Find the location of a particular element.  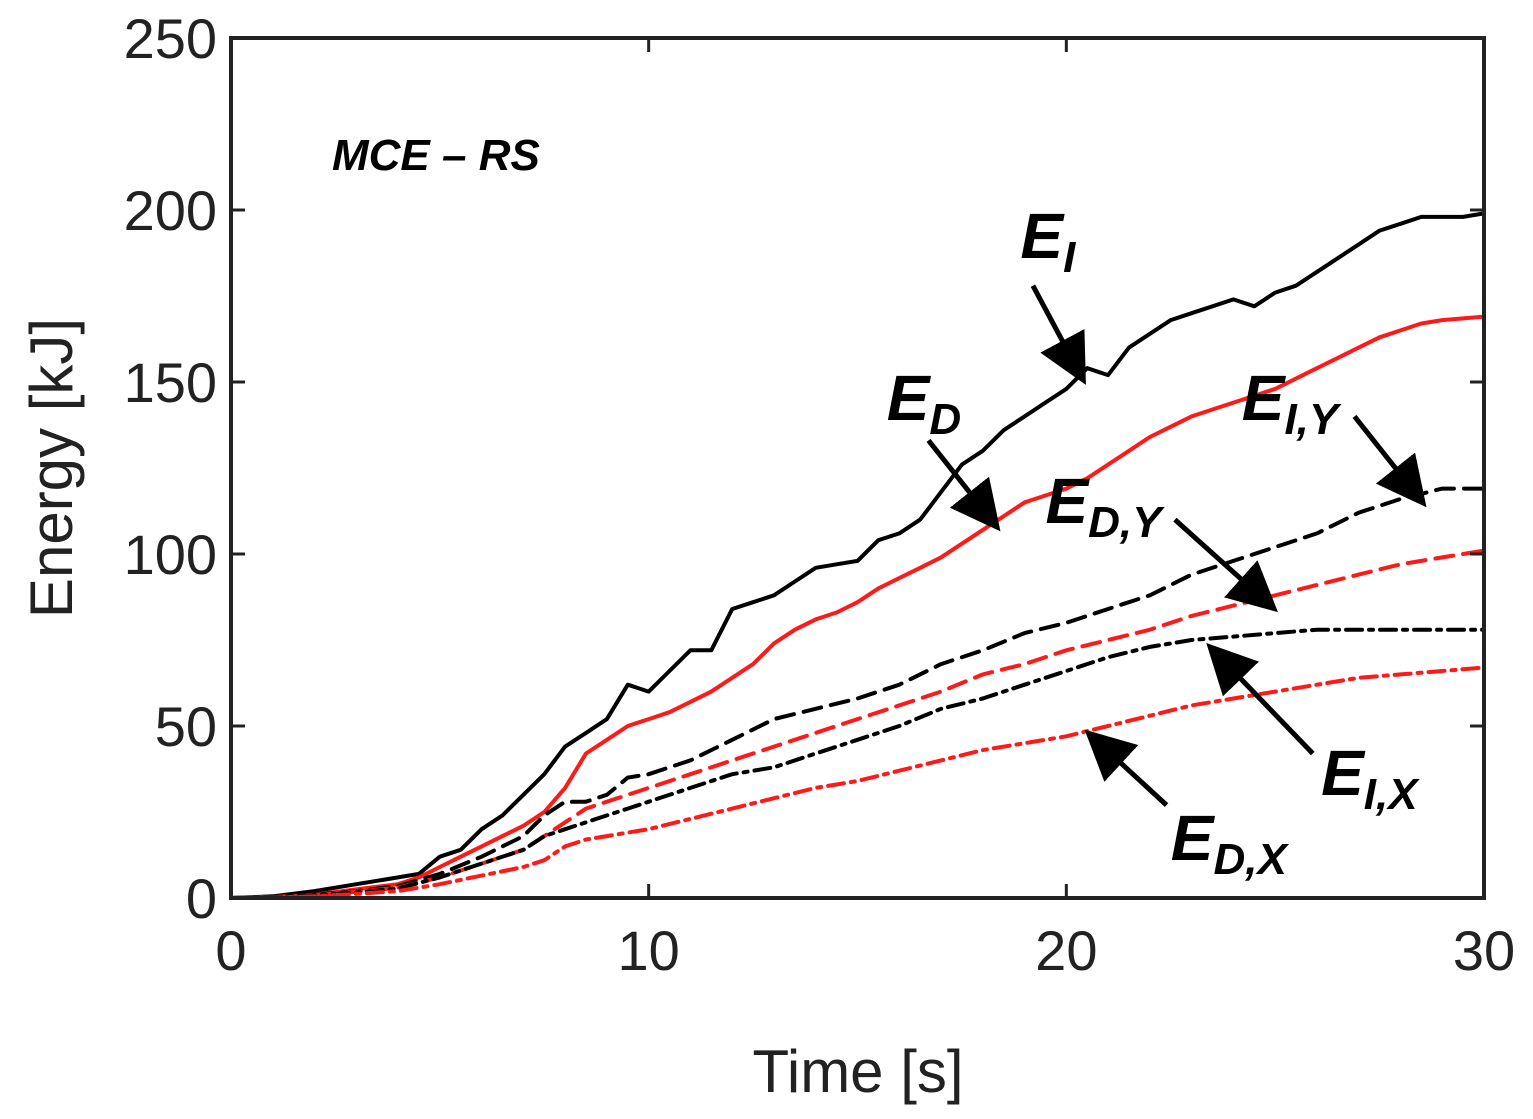

annotation-arrow-e-d is located at coordinates (963, 485).